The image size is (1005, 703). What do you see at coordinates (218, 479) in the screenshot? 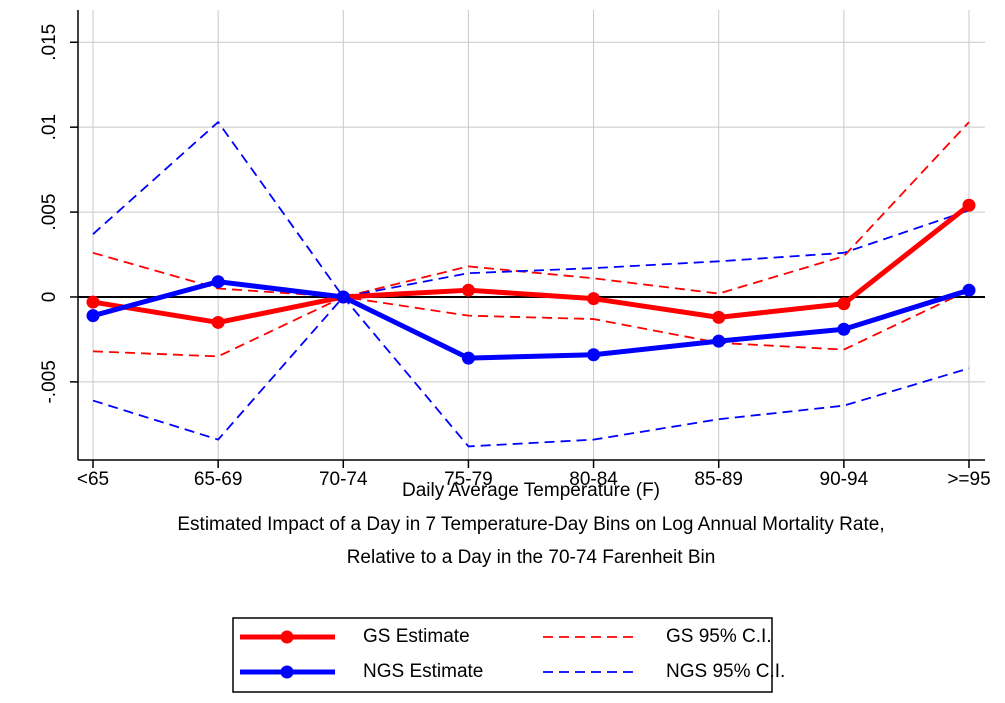
I see `x-tick-label: 65-69` at bounding box center [218, 479].